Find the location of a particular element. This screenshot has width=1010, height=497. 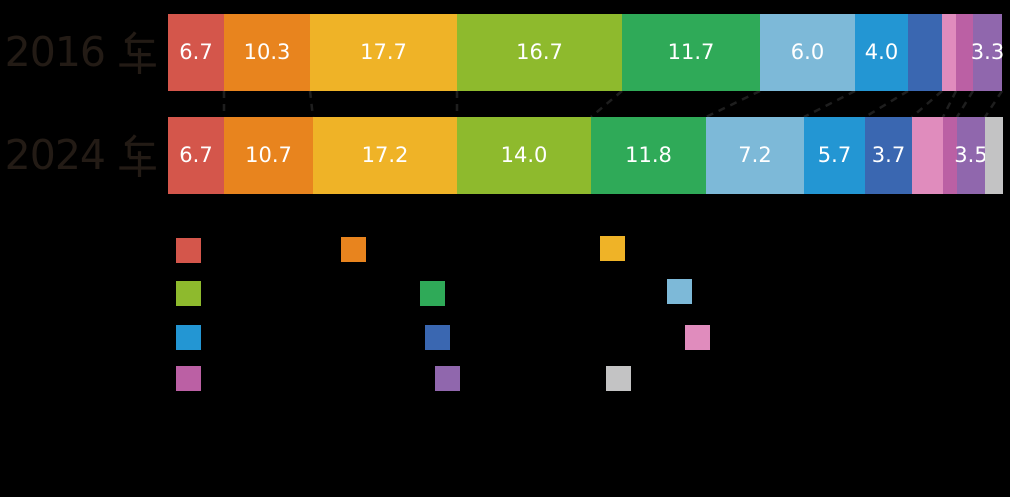

year-number: 2016 is located at coordinates (55, 52).